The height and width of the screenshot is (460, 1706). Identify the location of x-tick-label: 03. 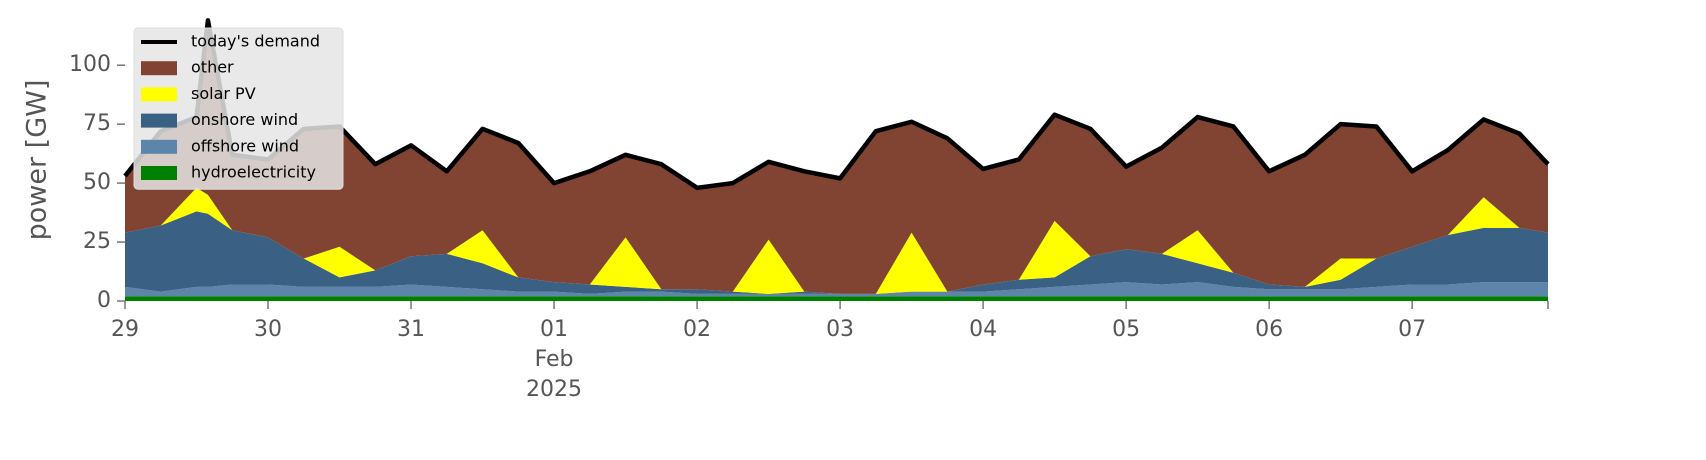
(840, 329).